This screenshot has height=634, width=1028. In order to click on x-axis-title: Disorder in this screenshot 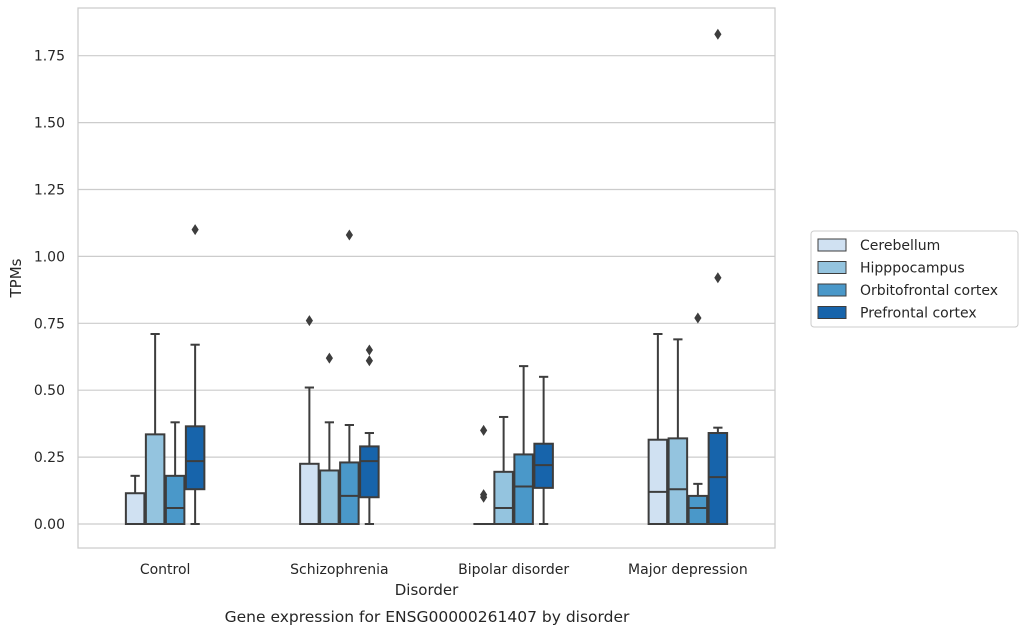, I will do `click(427, 590)`.